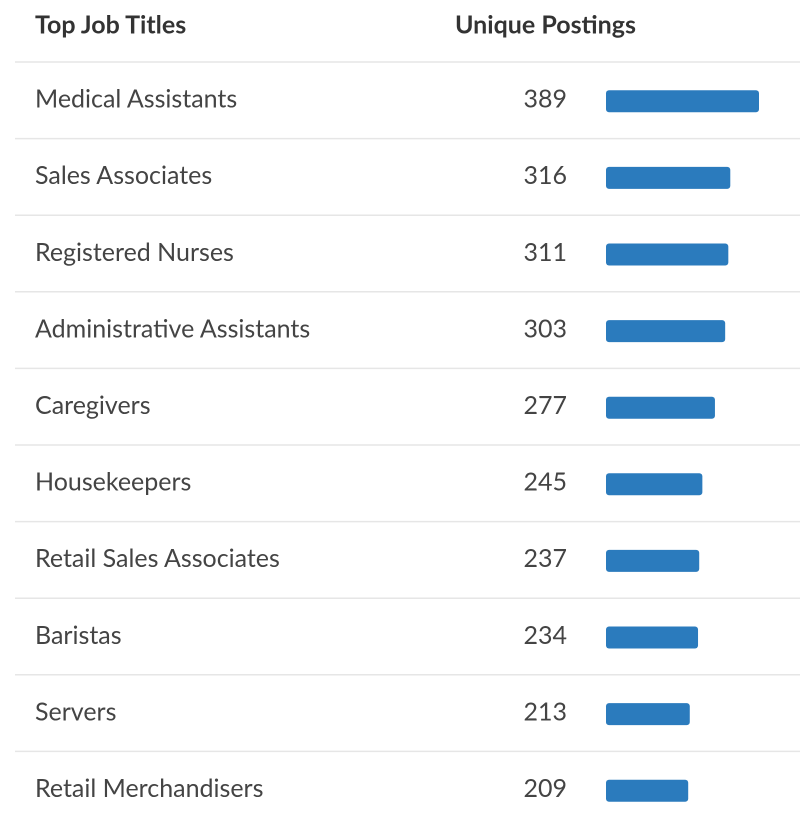 This screenshot has height=822, width=800. I want to click on job-title: Servers, so click(75, 711).